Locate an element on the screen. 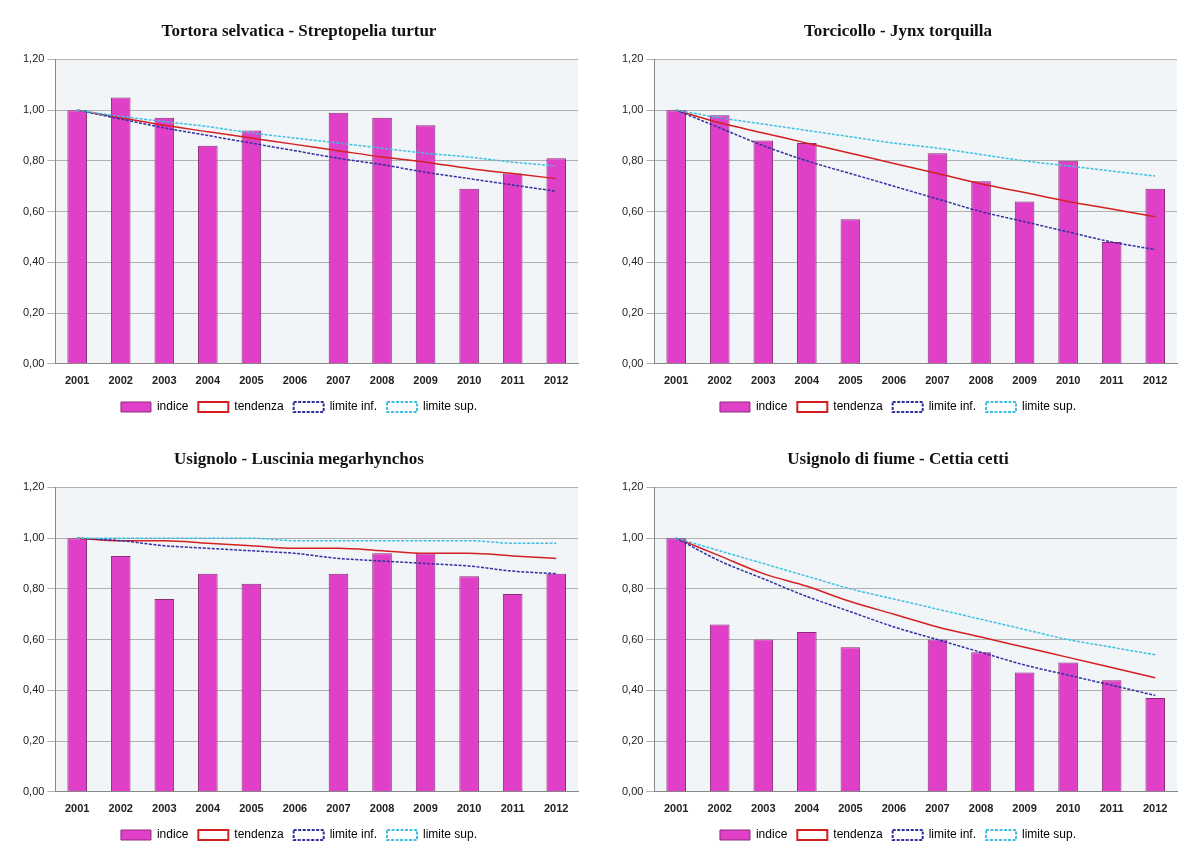 This screenshot has height=857, width=1197. chart-title: Usignolo - Luscinia megarhynchos is located at coordinates (299, 458).